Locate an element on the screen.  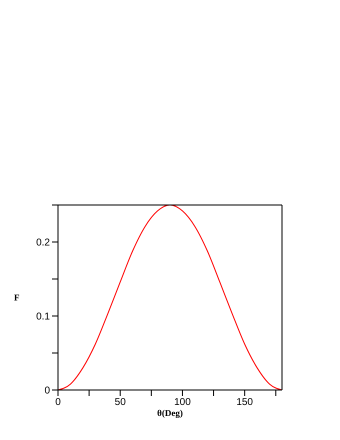
x-tick-label: 50 is located at coordinates (120, 402).